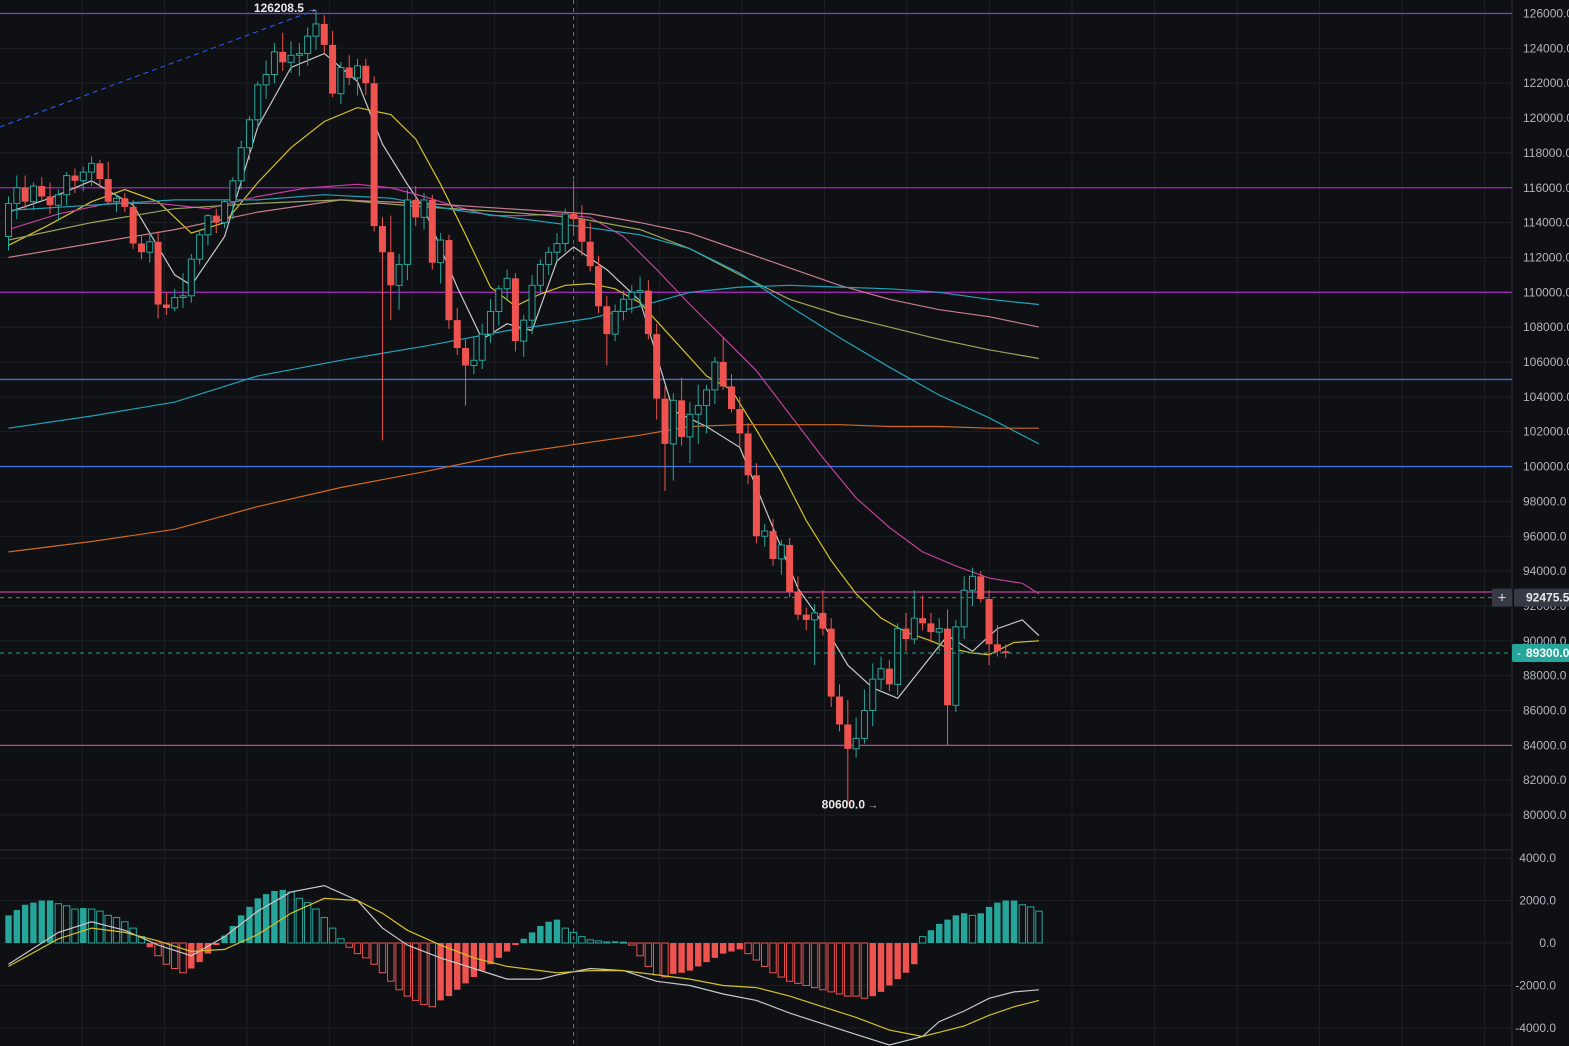 The width and height of the screenshot is (1569, 1046). Describe the element at coordinates (523, 488) in the screenshot. I see `moving-average-line` at that location.